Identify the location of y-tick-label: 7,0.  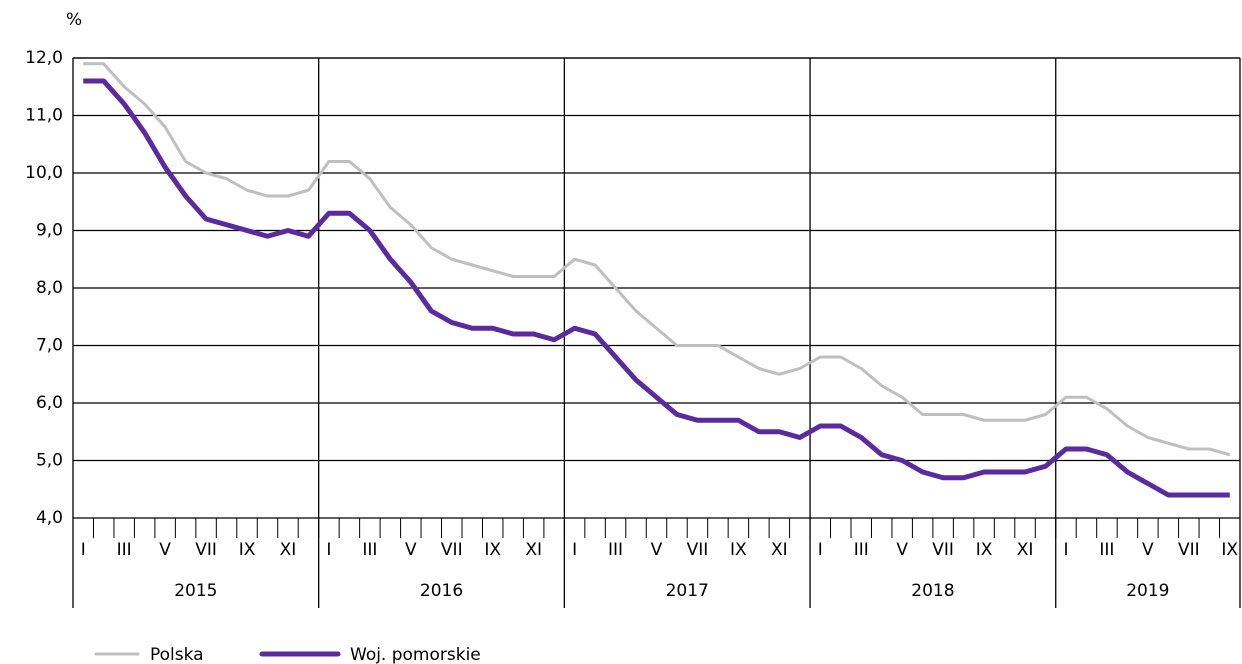
(49, 346).